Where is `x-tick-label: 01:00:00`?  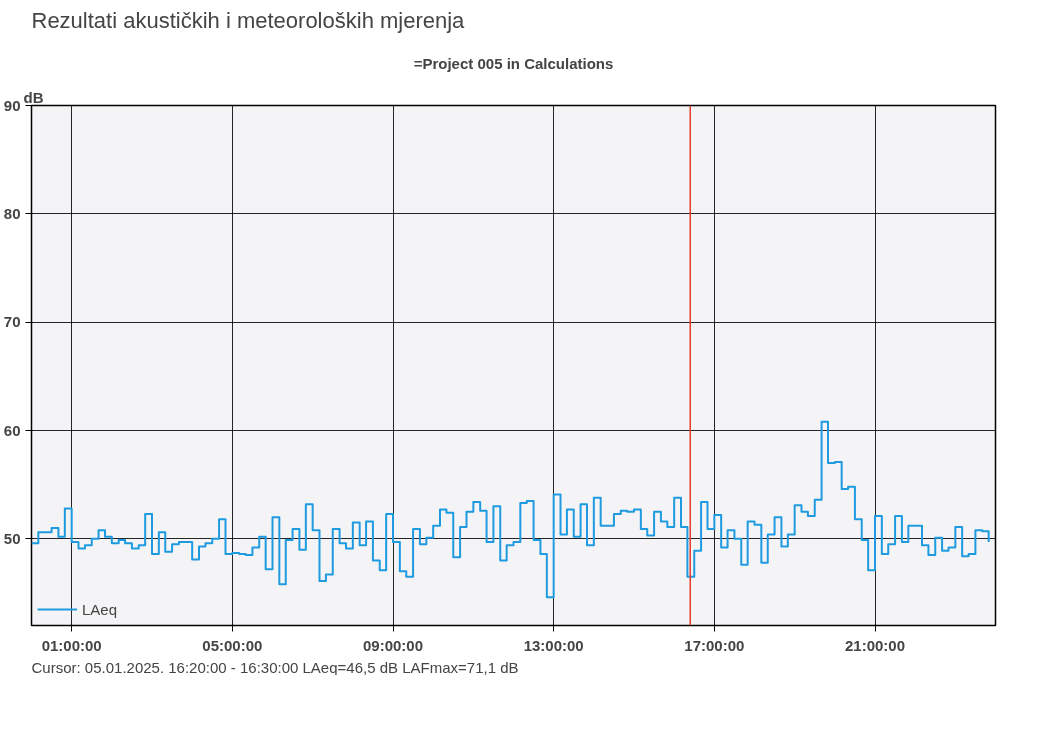 x-tick-label: 01:00:00 is located at coordinates (71, 645).